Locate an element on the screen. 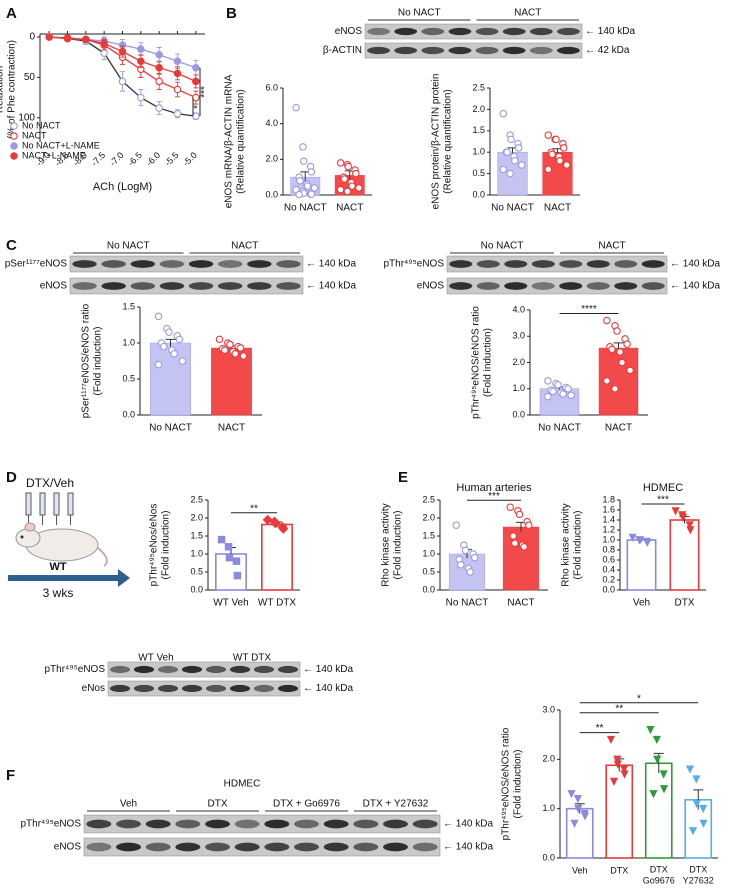  y-axis-label: pThr⁴⁹⁵eNOS/eNOS ratio is located at coordinates (506, 783).